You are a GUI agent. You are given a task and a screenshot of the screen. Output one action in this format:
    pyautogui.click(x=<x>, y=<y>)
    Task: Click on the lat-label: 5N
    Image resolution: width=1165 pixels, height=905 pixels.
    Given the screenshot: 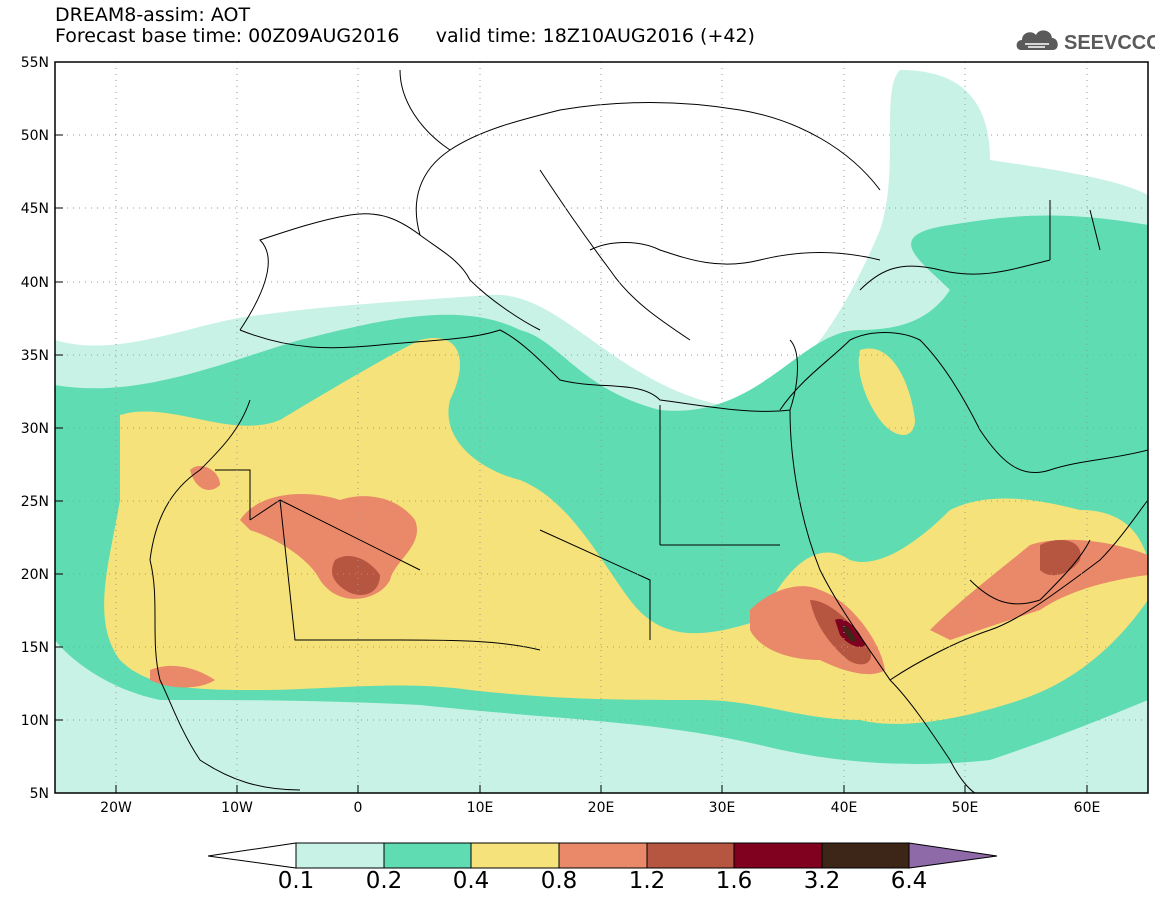 What is the action you would take?
    pyautogui.click(x=39, y=794)
    